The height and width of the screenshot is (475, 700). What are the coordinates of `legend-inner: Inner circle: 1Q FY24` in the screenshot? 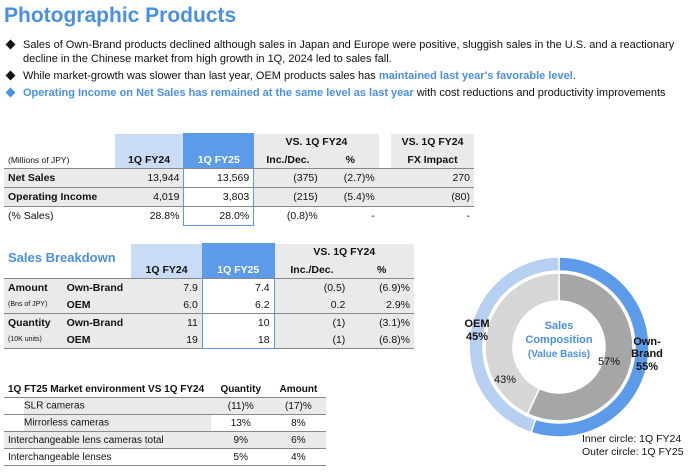 It's located at (632, 439).